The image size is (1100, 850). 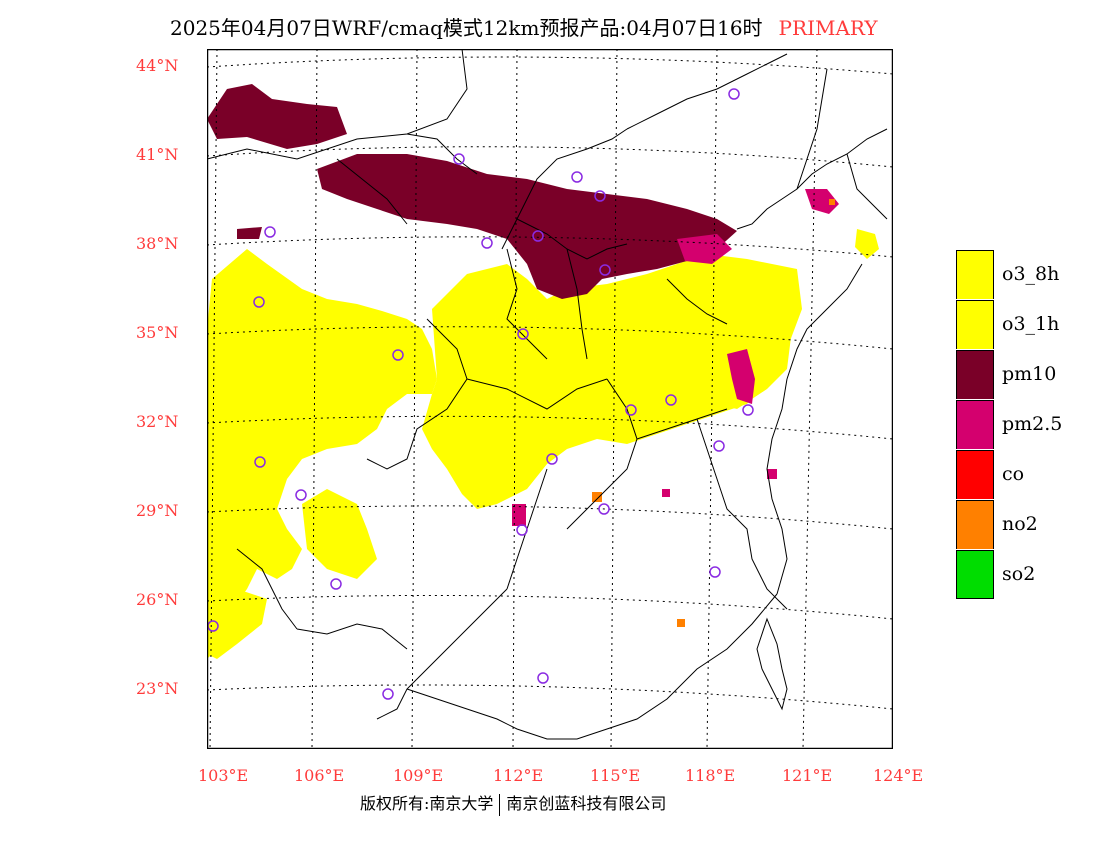 I want to click on legend-item-o3-1h: o3_1h, so click(x=1009, y=324).